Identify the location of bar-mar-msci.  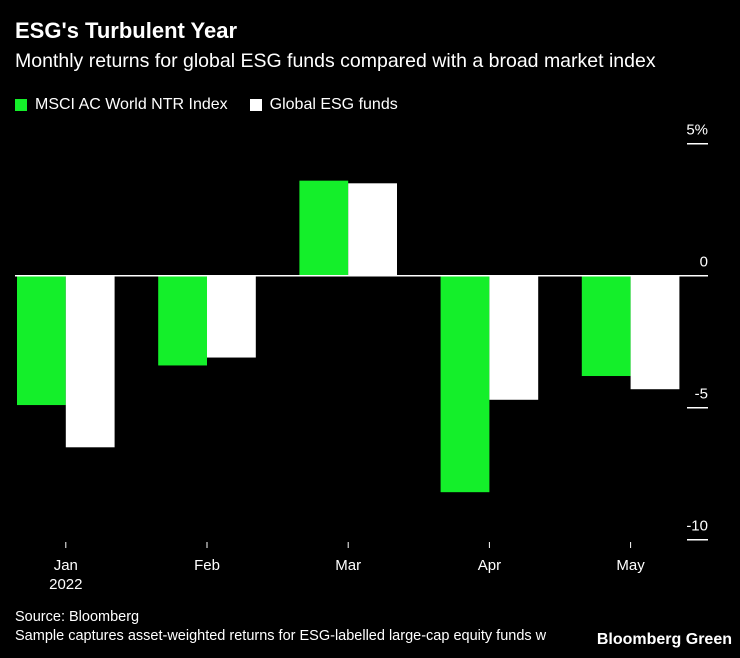
(324, 228).